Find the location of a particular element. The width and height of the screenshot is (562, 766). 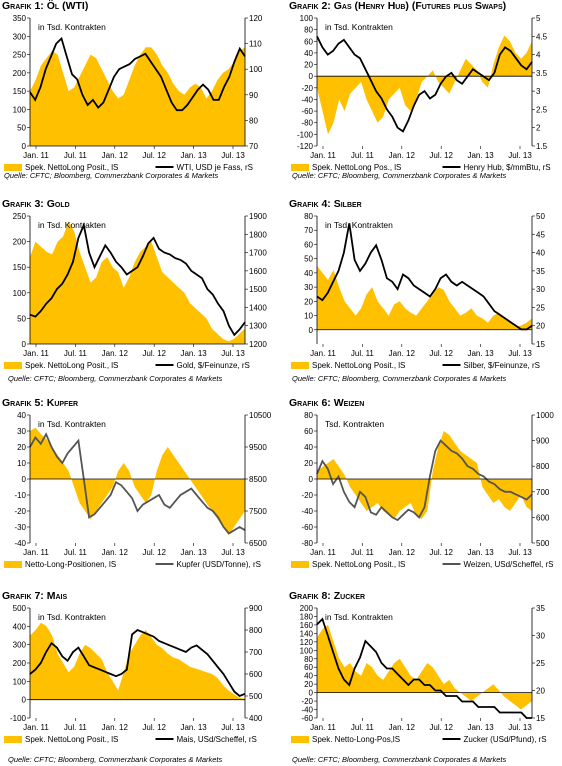

y-tick-label-right: 1500 is located at coordinates (258, 289).